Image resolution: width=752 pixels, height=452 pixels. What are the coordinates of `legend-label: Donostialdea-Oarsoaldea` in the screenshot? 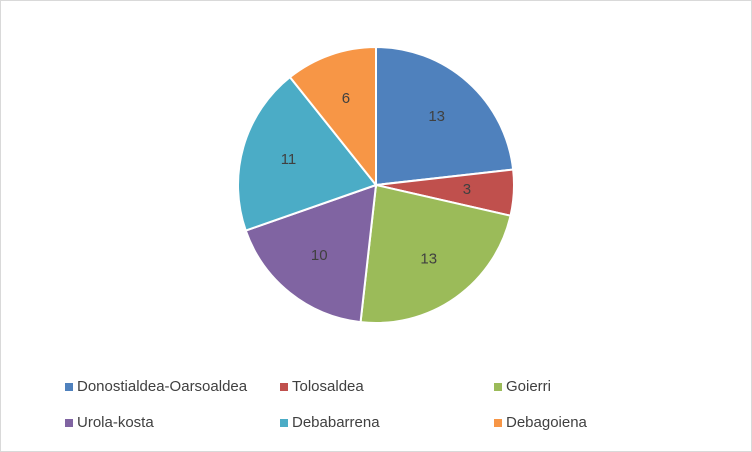 It's located at (162, 386).